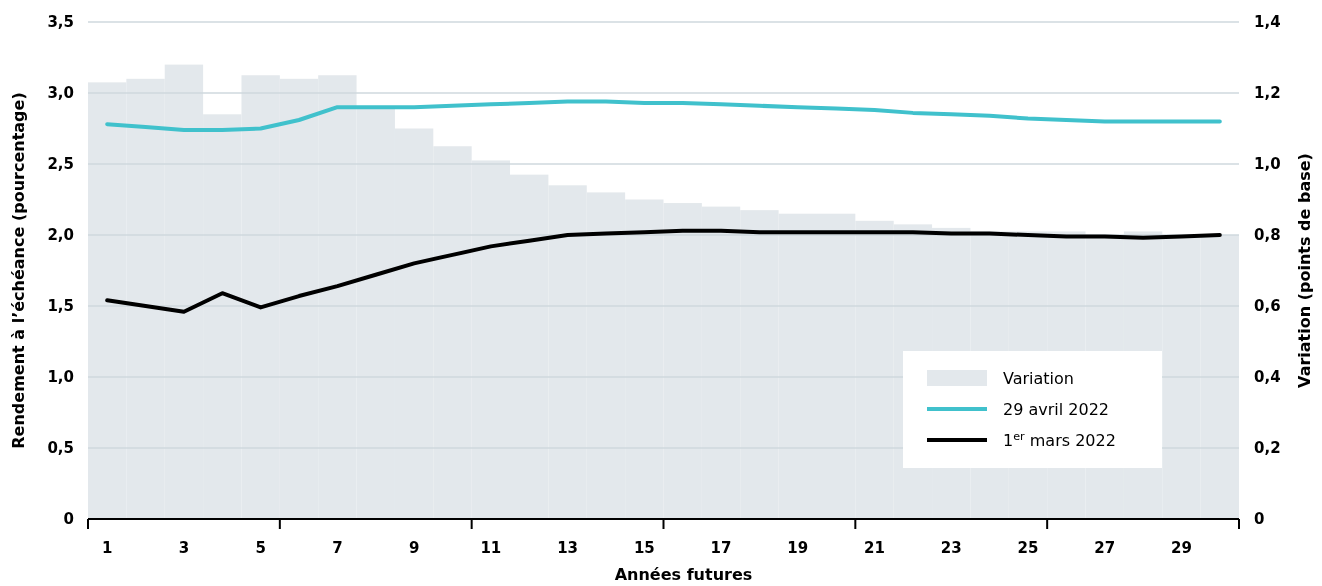 The height and width of the screenshot is (586, 1322). Describe the element at coordinates (1267, 448) in the screenshot. I see `y2-tick-label: 0,2` at that location.